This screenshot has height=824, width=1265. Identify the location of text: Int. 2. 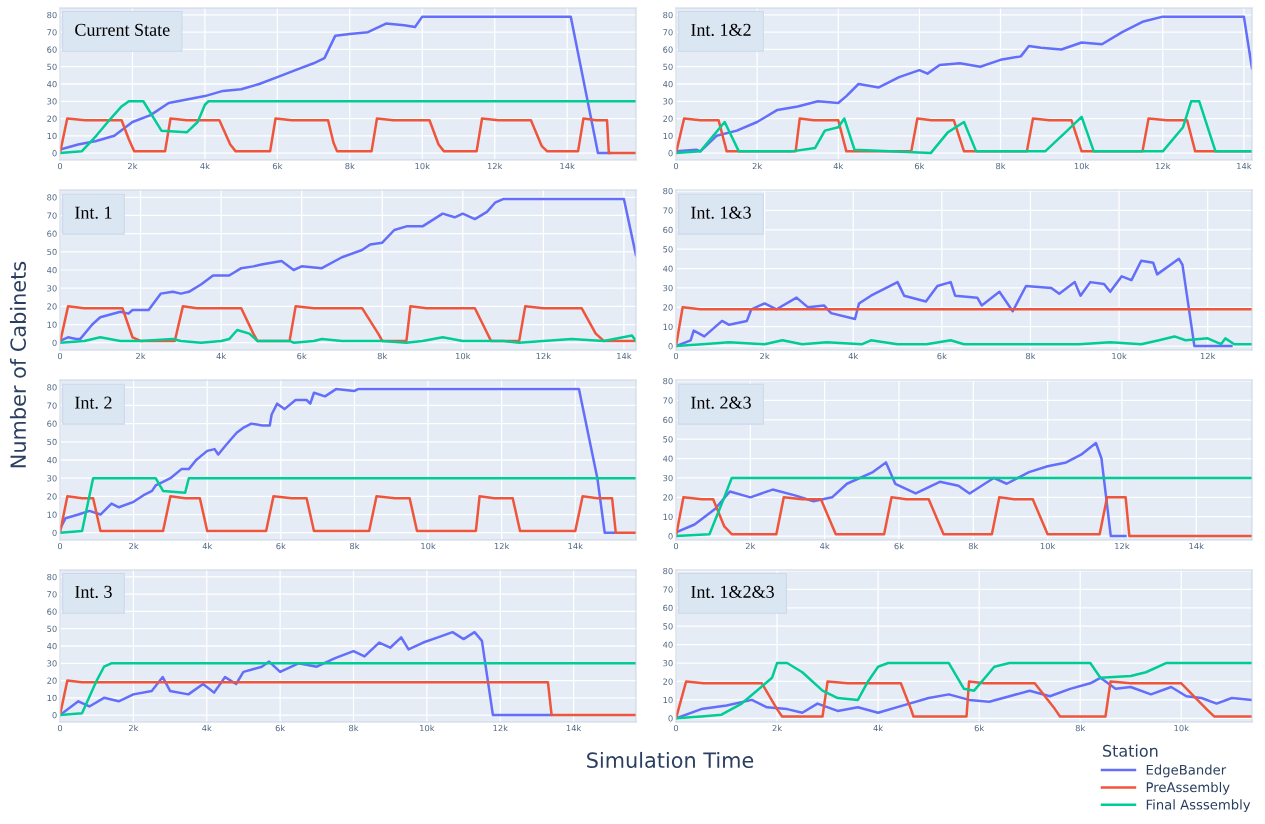
(93, 402).